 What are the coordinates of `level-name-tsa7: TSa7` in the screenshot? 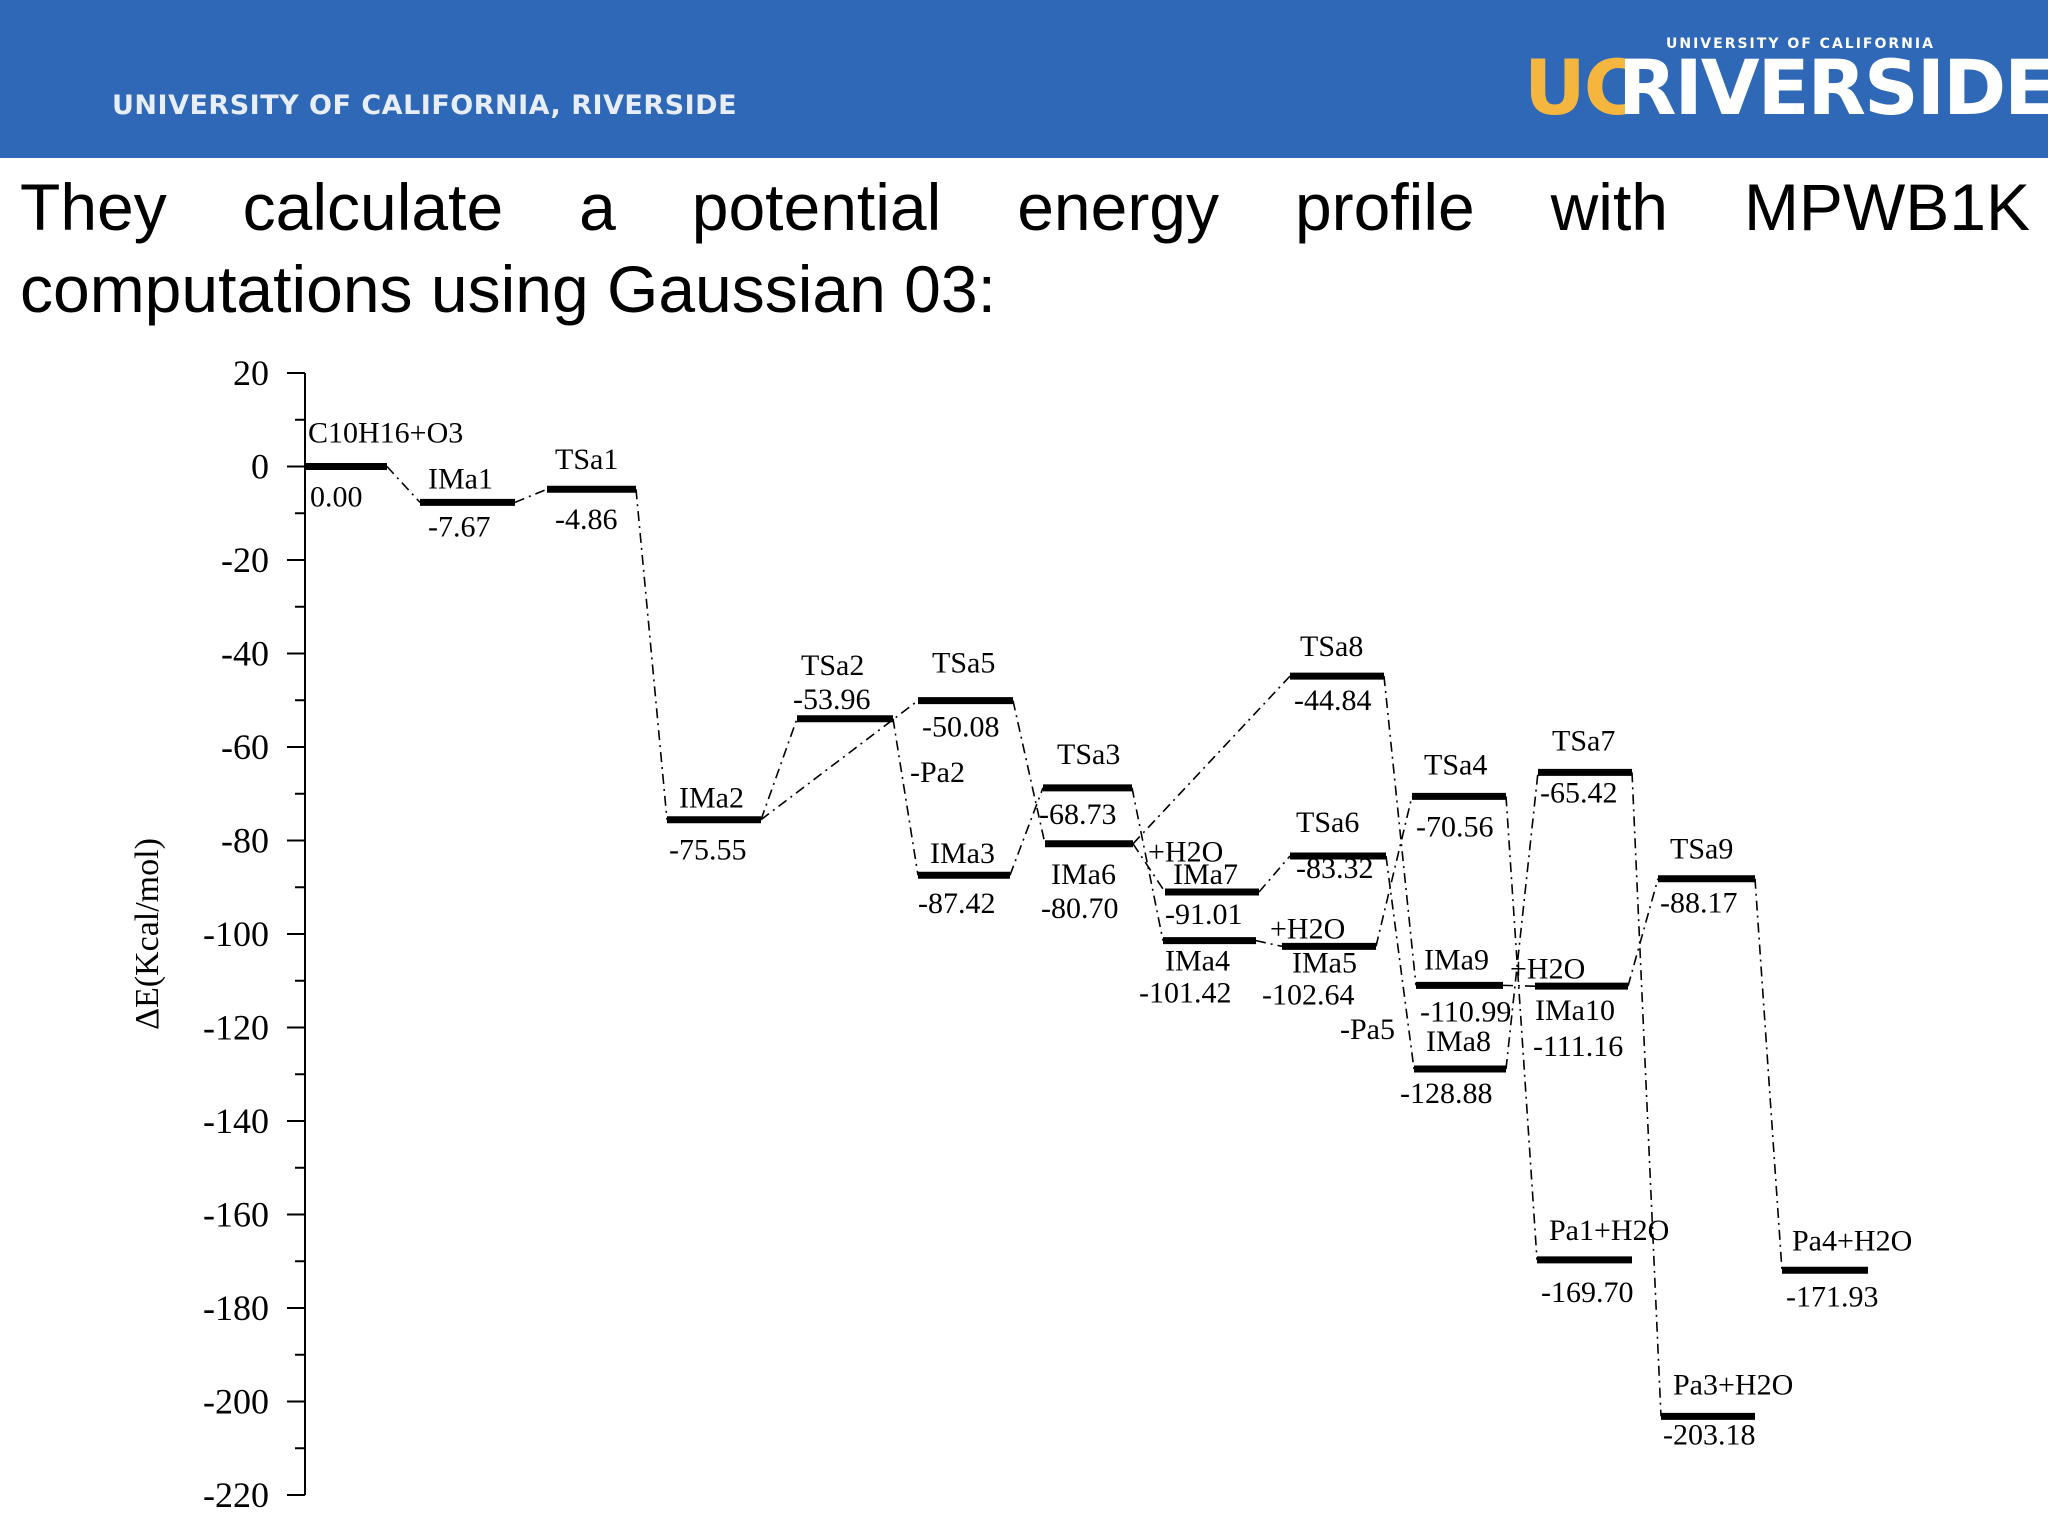 It's located at (1583, 740).